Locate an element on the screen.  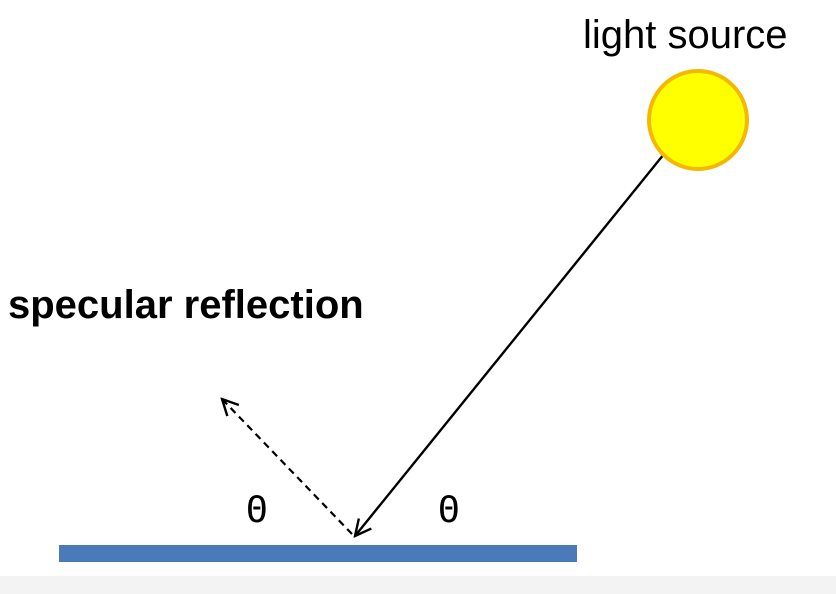
light-source-icon is located at coordinates (698, 120).